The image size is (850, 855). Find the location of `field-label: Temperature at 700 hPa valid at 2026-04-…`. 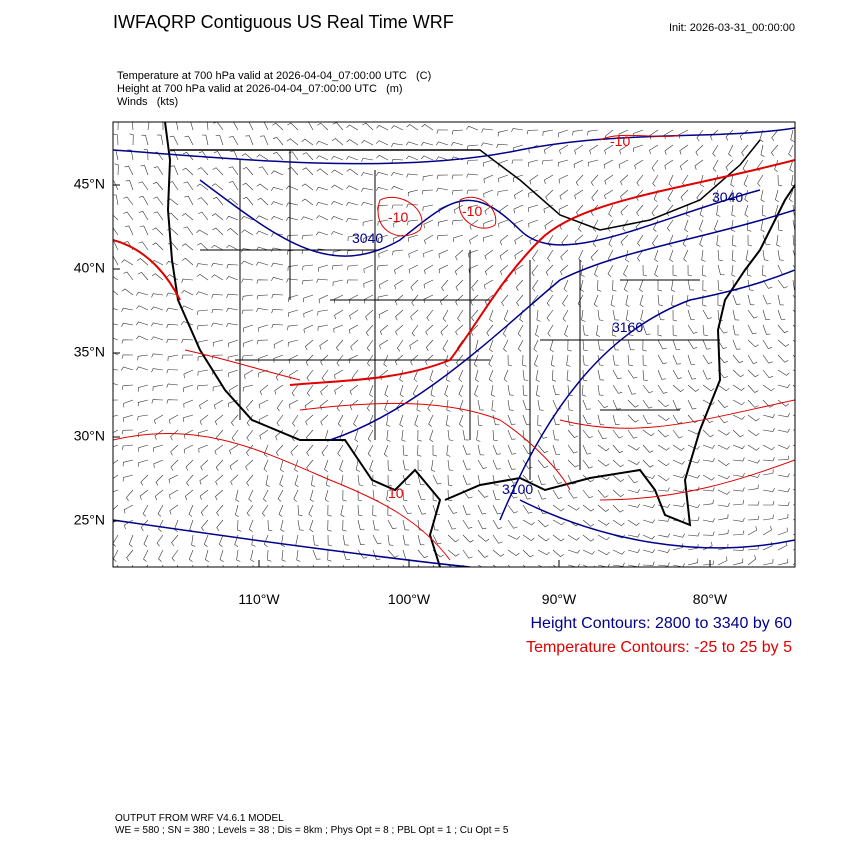

field-label: Temperature at 700 hPa valid at 2026-04-… is located at coordinates (274, 76).